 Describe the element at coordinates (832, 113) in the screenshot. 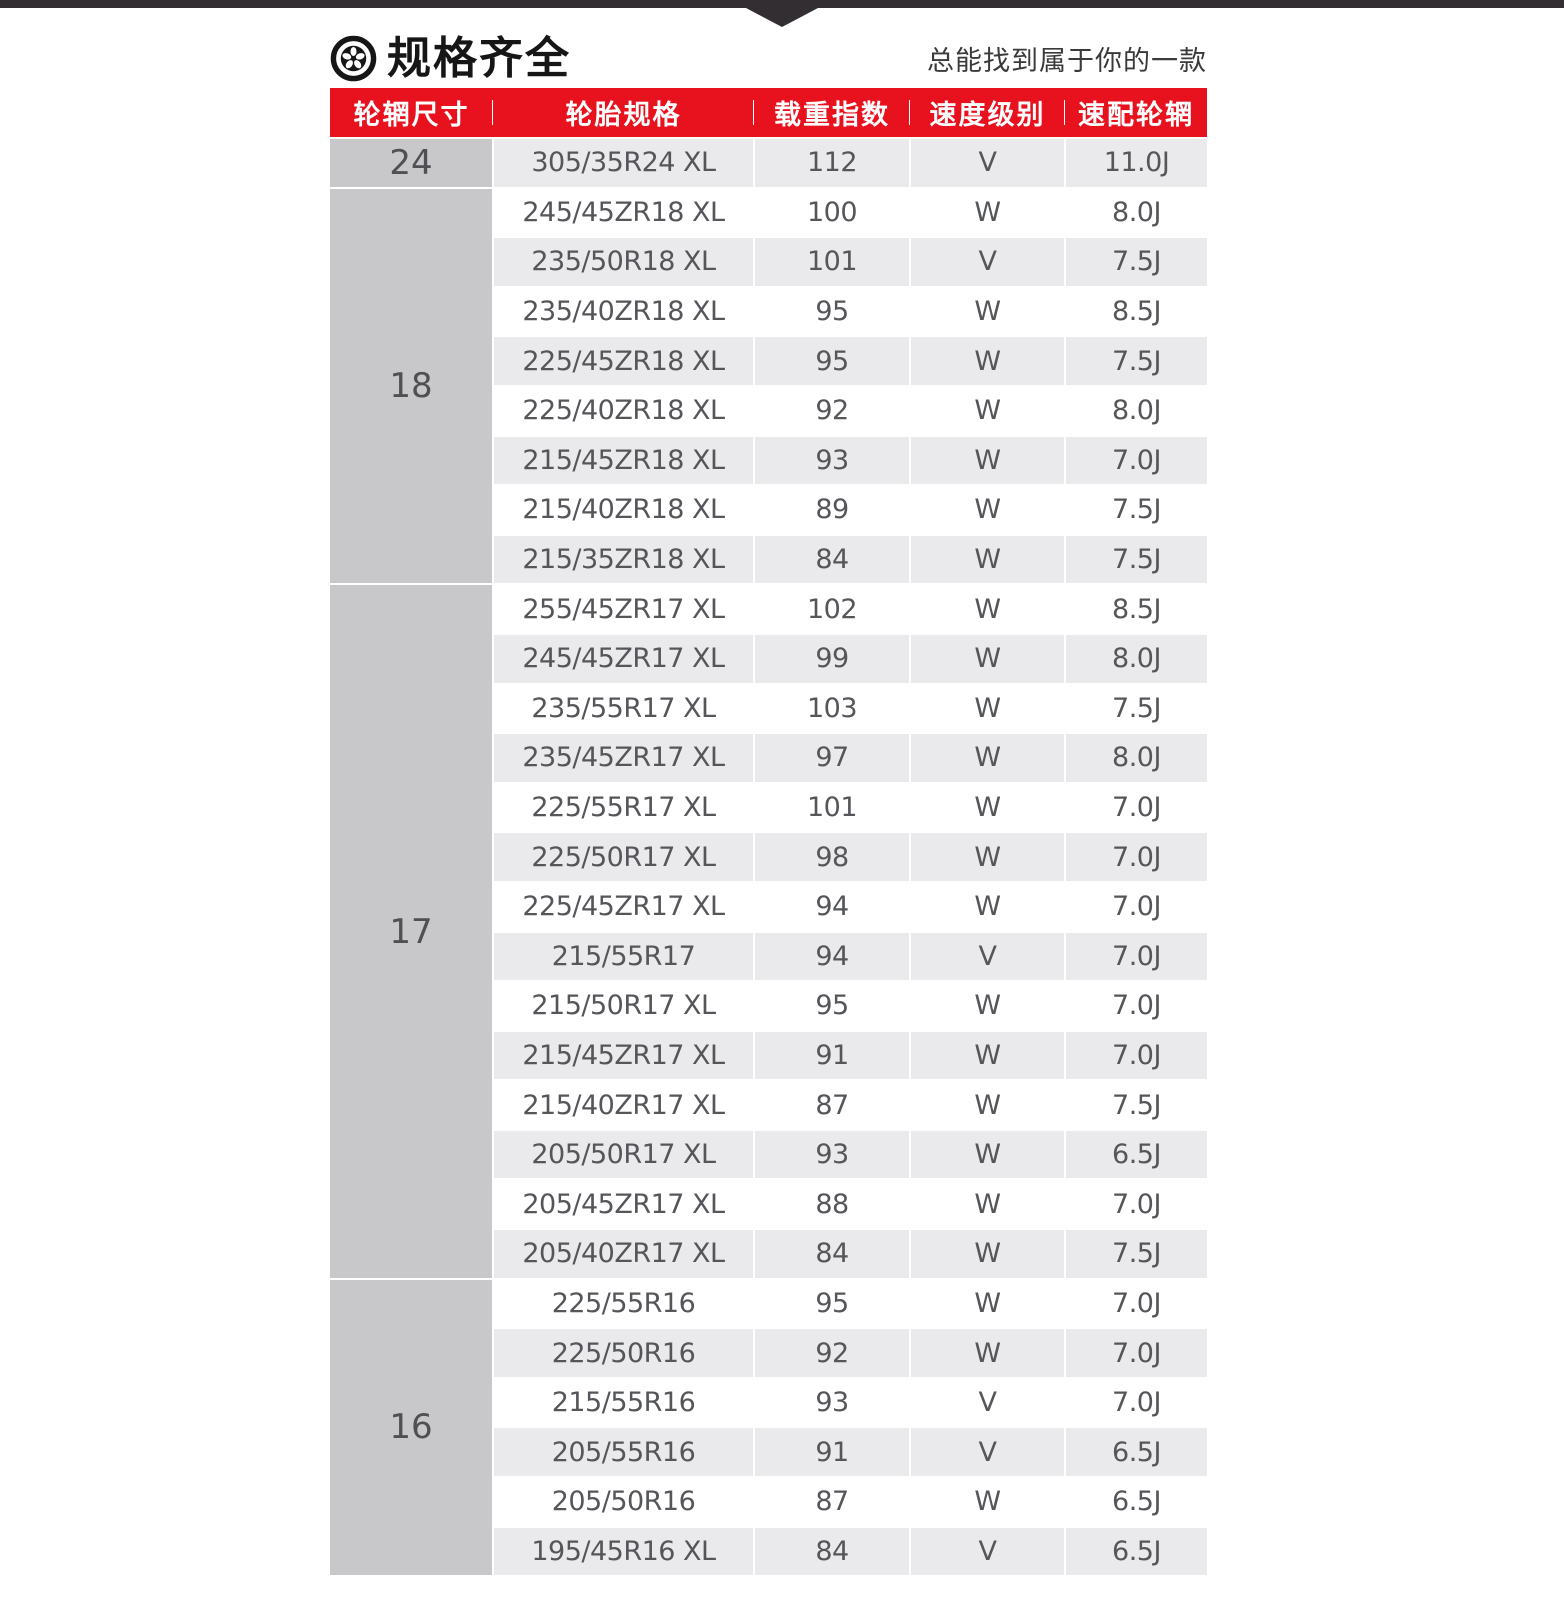

I see `col-header-load-index: 载重指数` at that location.